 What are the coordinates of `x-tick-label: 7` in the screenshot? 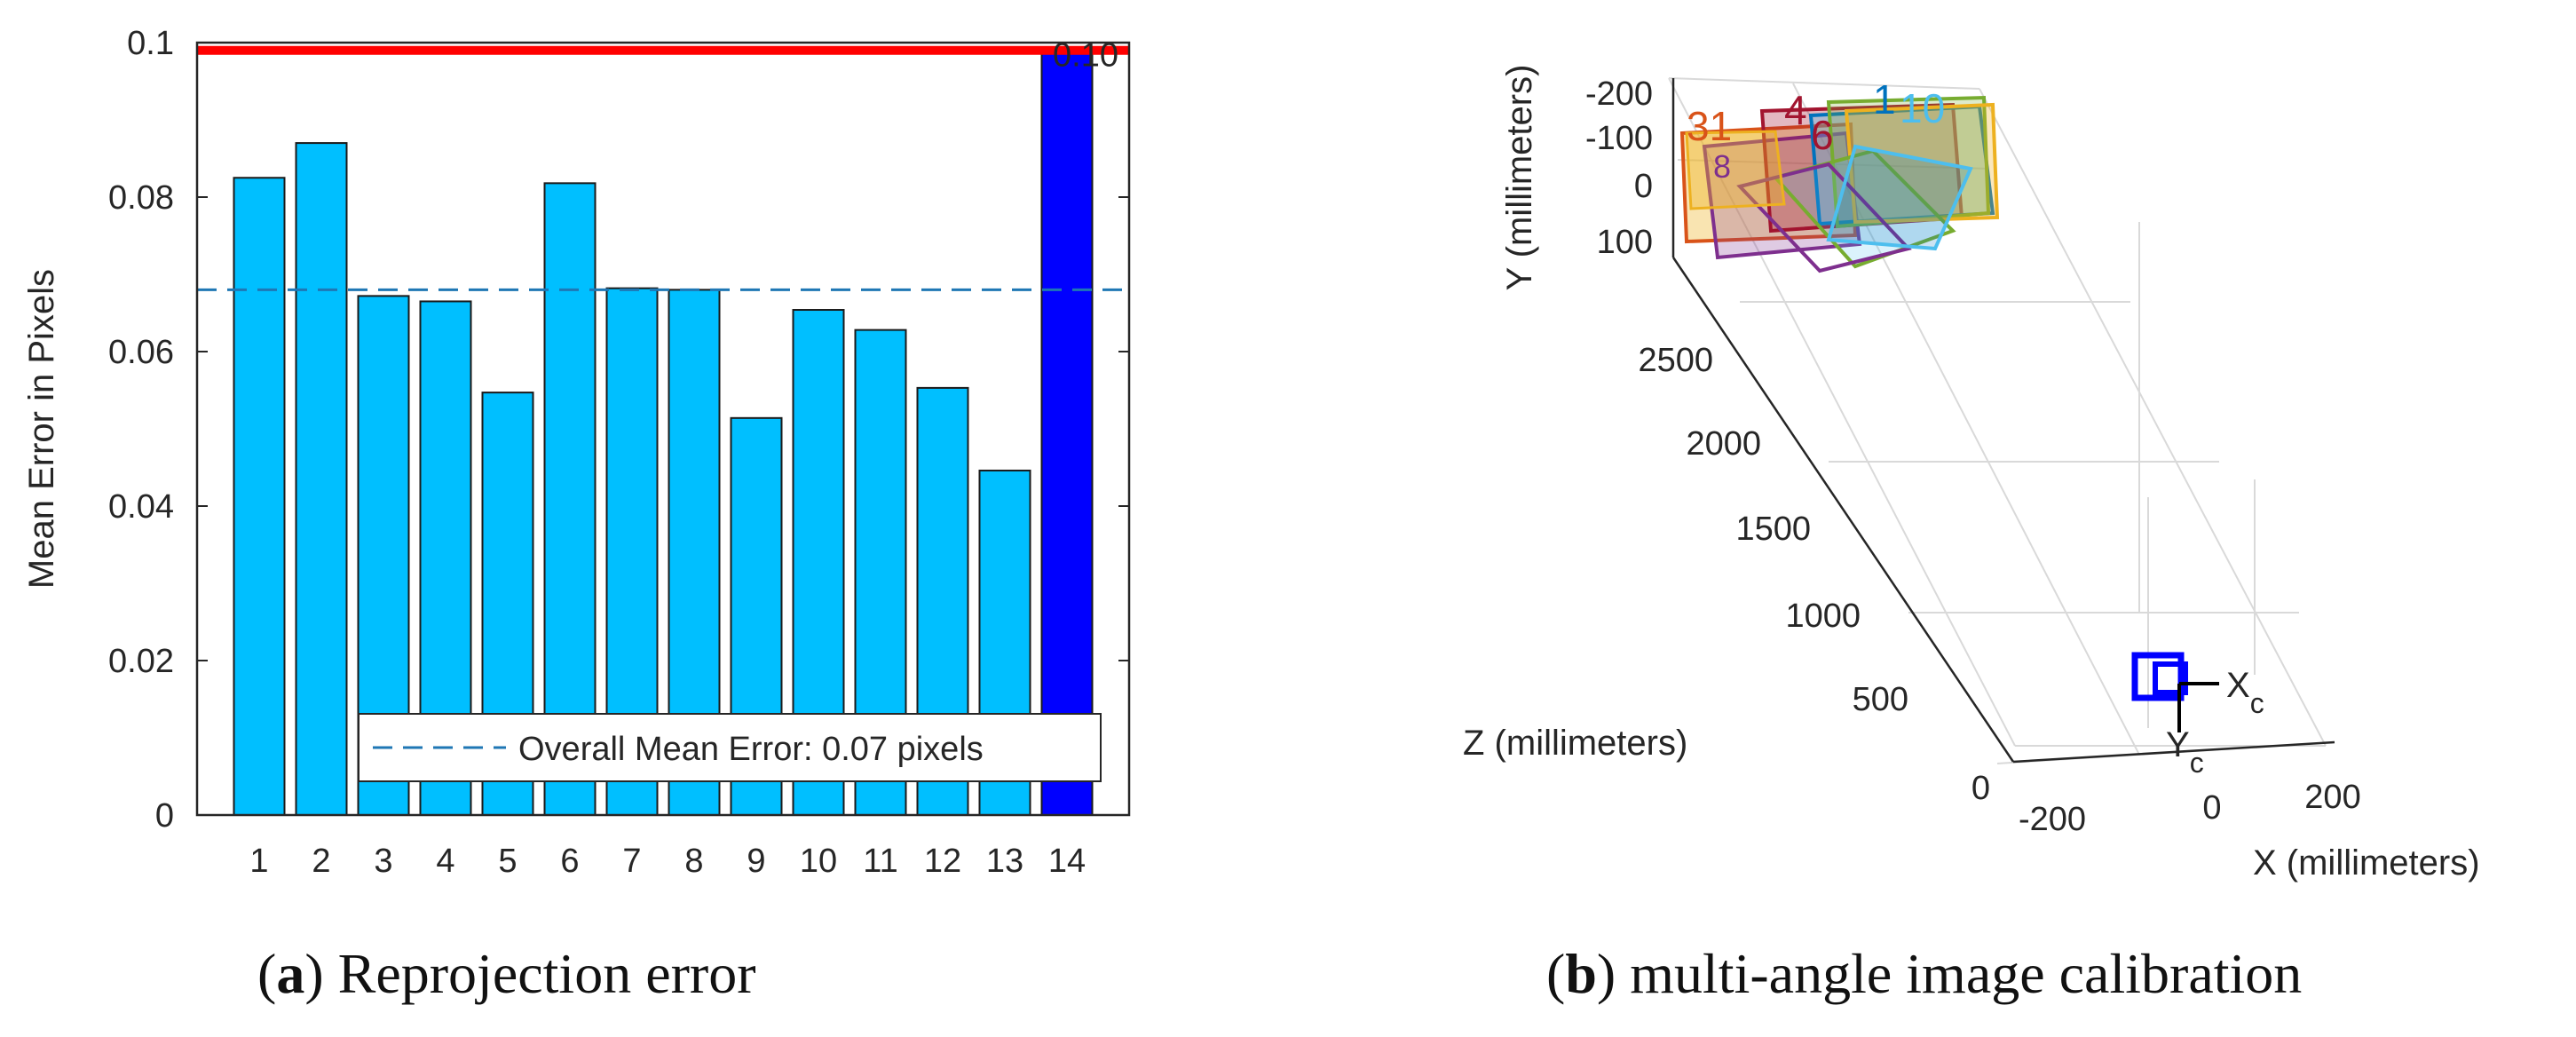 It's located at (631, 861).